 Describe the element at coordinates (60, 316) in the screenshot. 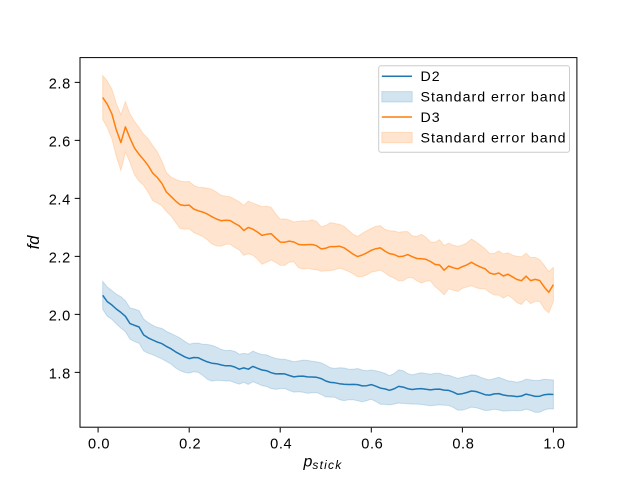

I see `svg-text: 2.0` at that location.